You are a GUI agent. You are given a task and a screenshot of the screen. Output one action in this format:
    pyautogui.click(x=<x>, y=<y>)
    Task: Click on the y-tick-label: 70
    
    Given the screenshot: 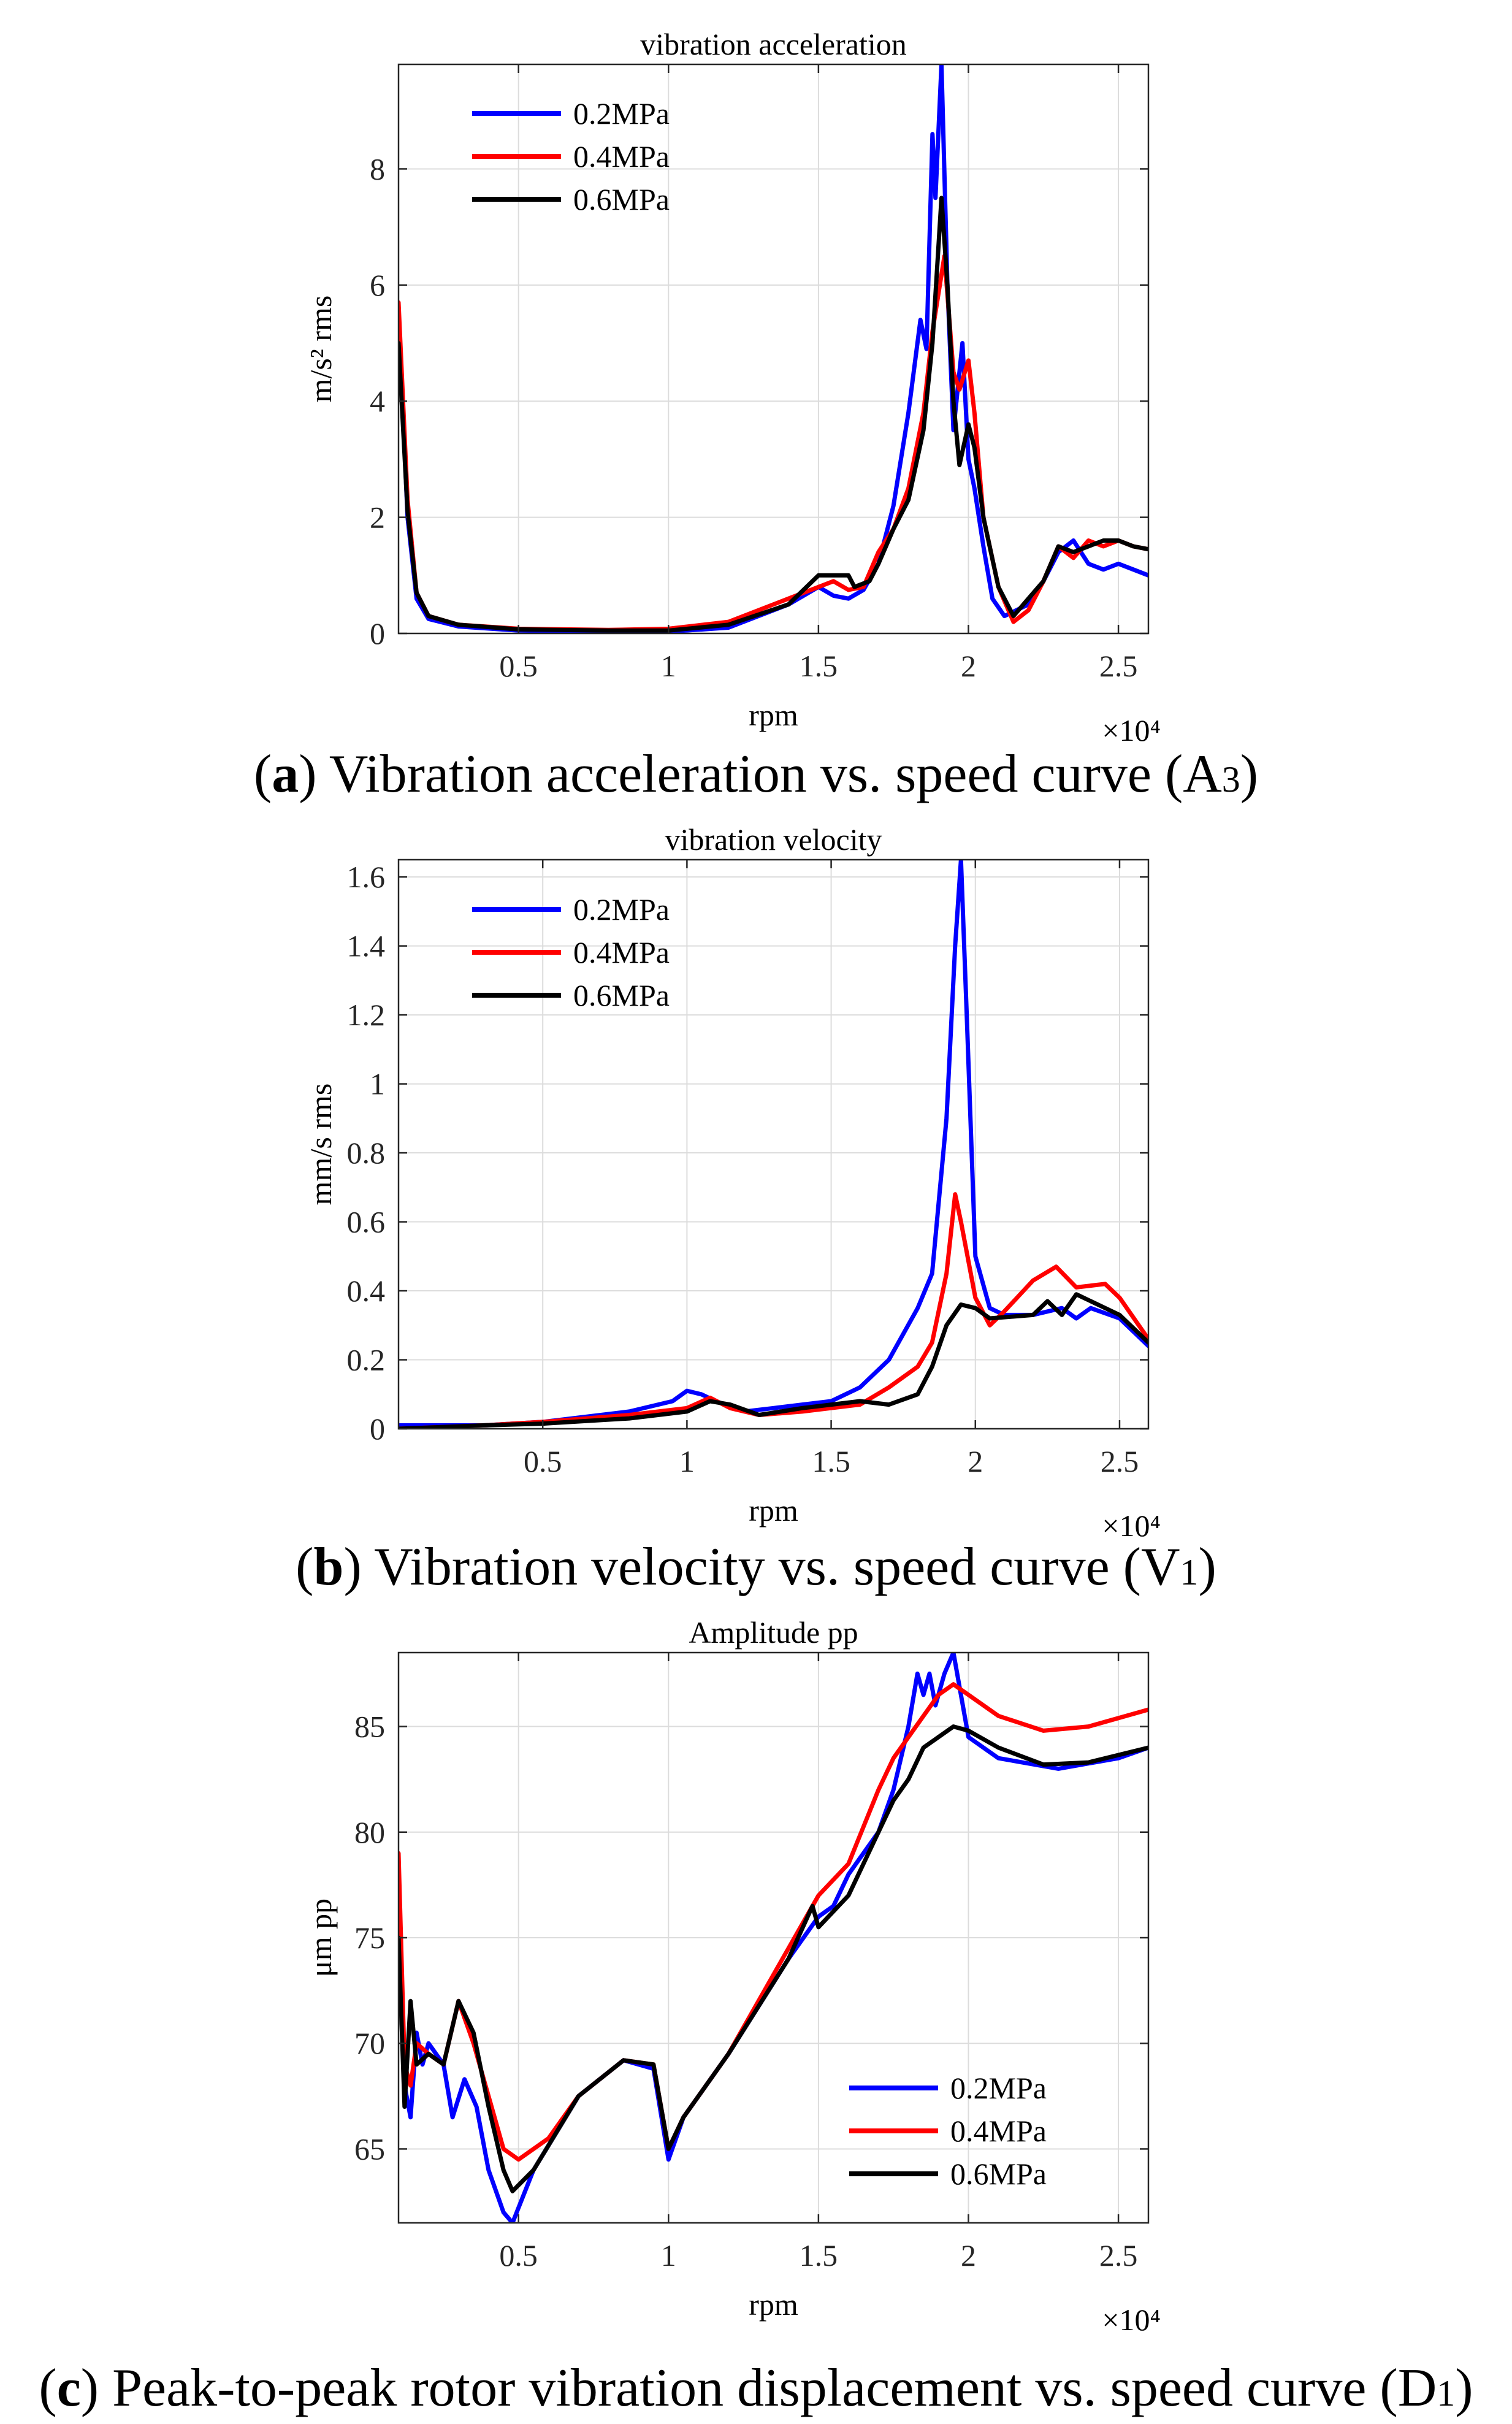 What is the action you would take?
    pyautogui.click(x=369, y=2043)
    